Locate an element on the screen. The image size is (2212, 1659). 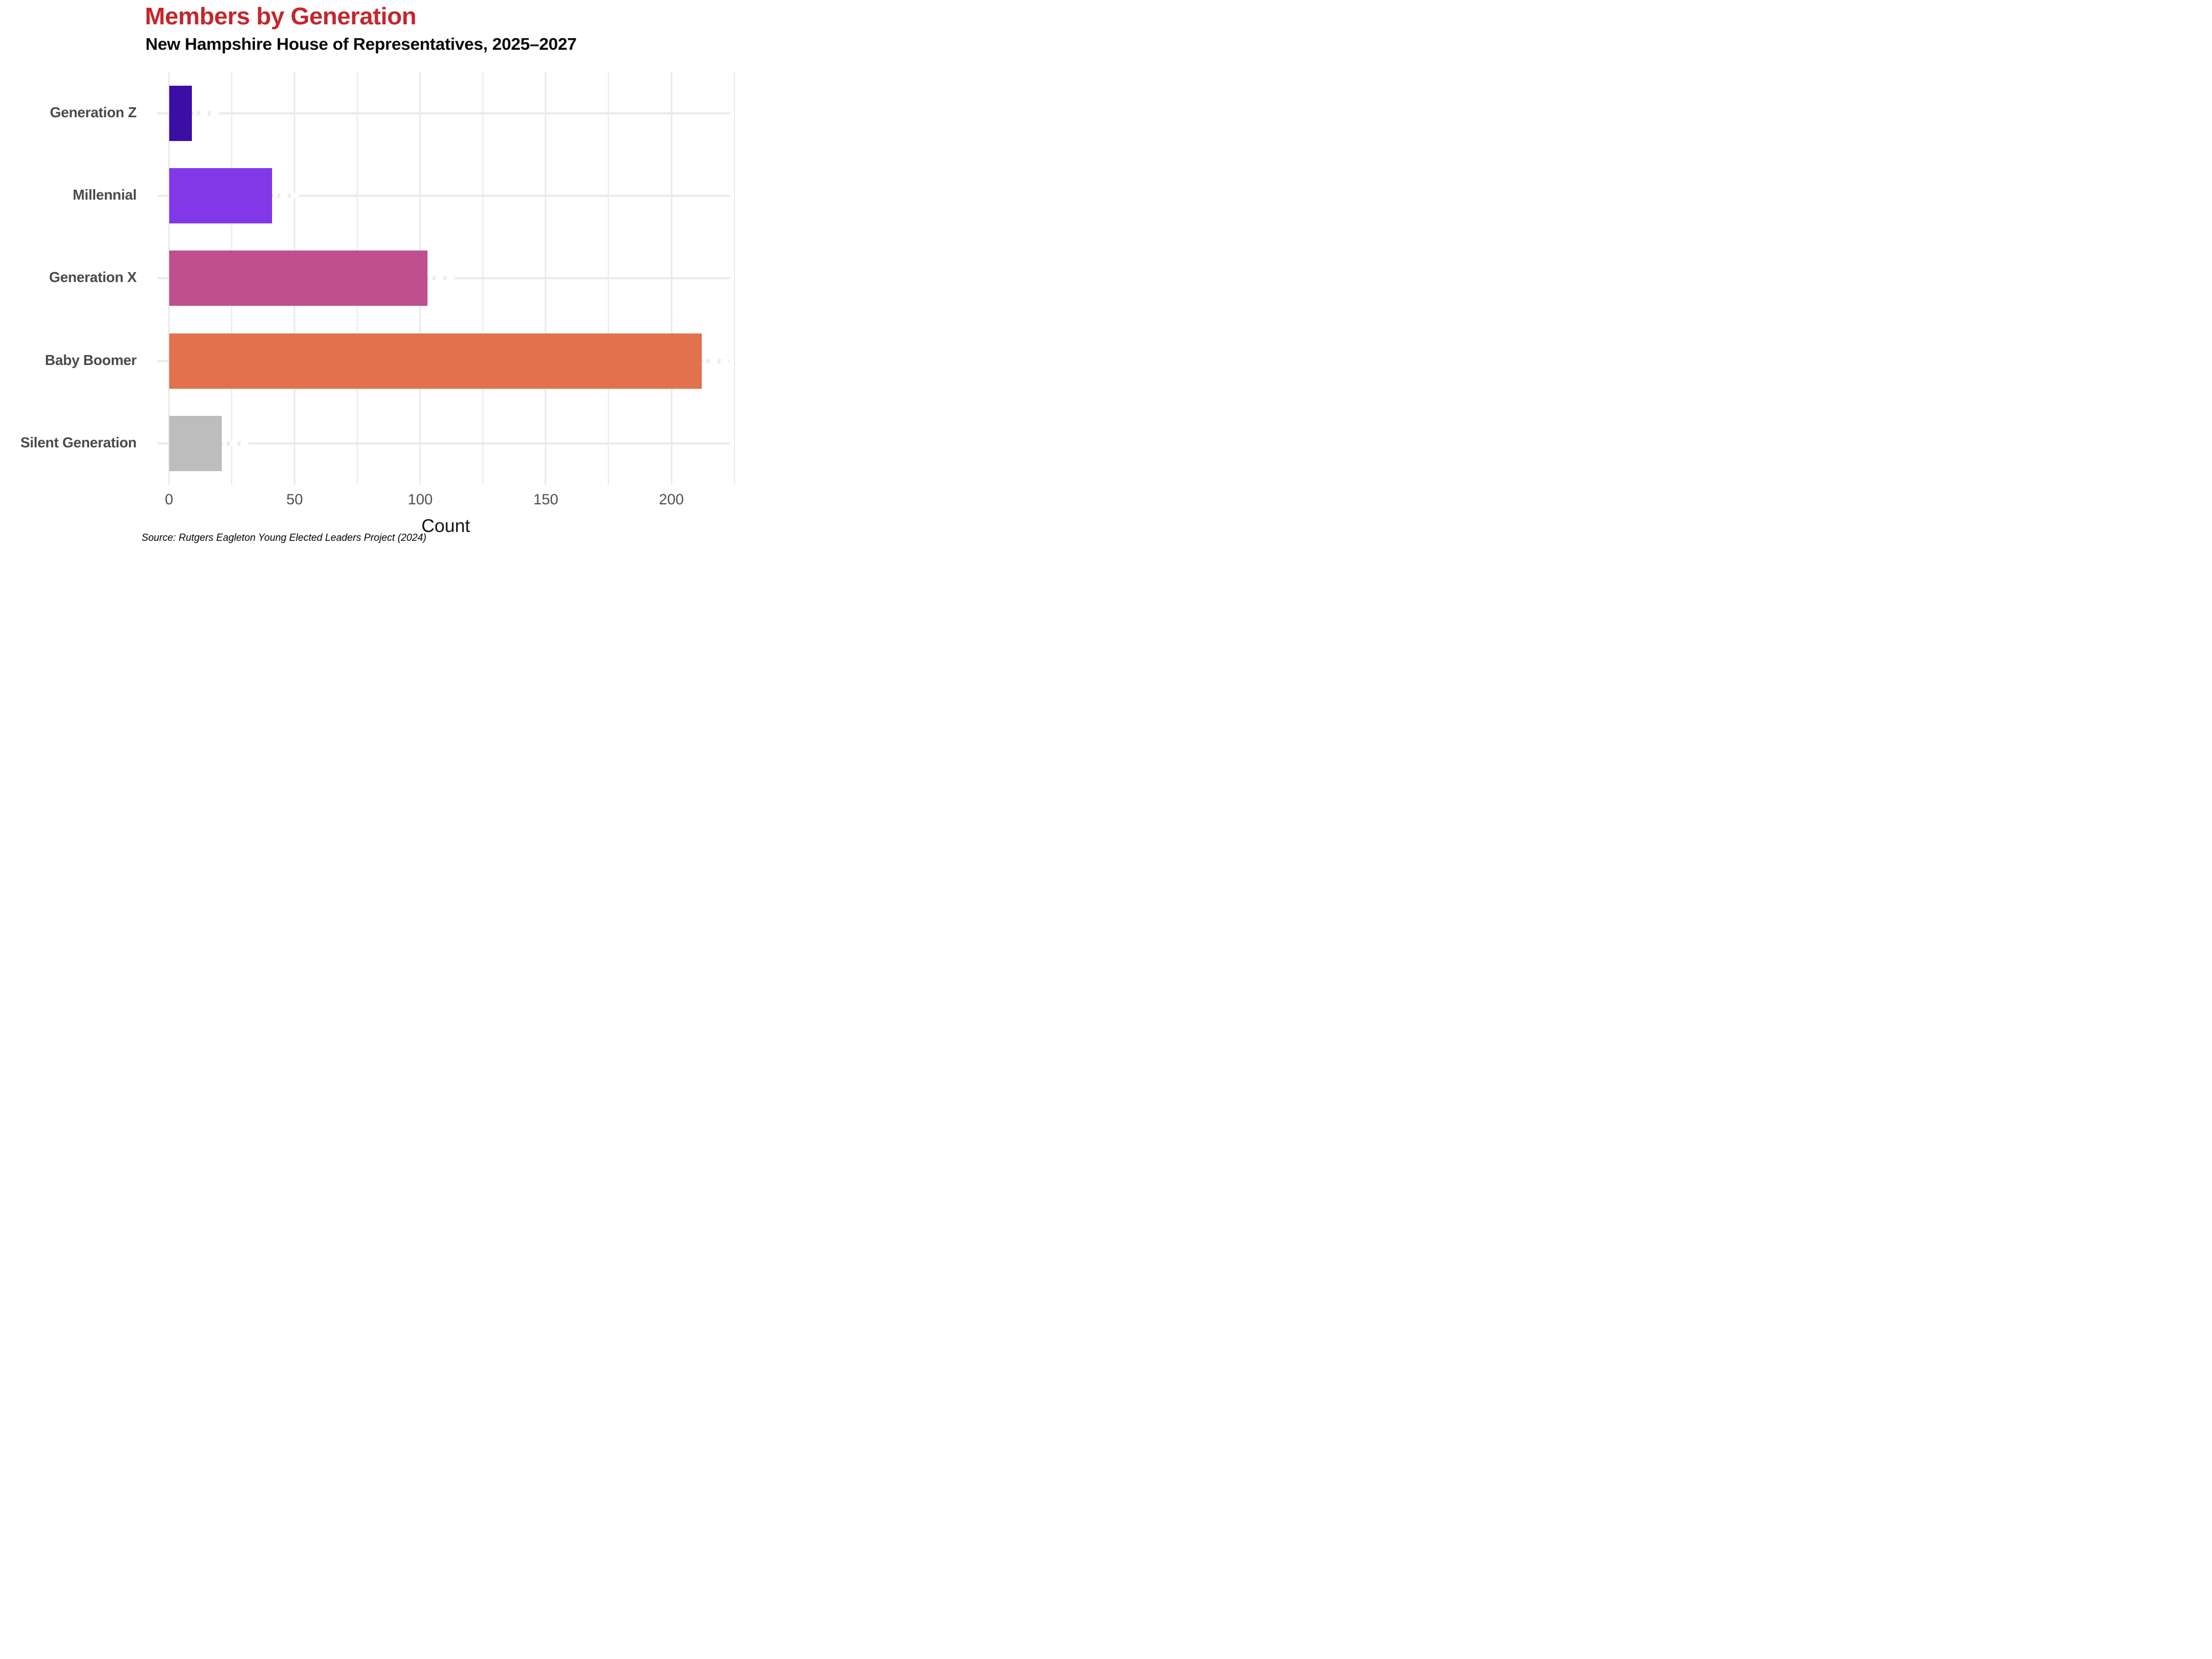
chart-title: Members by Generation is located at coordinates (281, 17).